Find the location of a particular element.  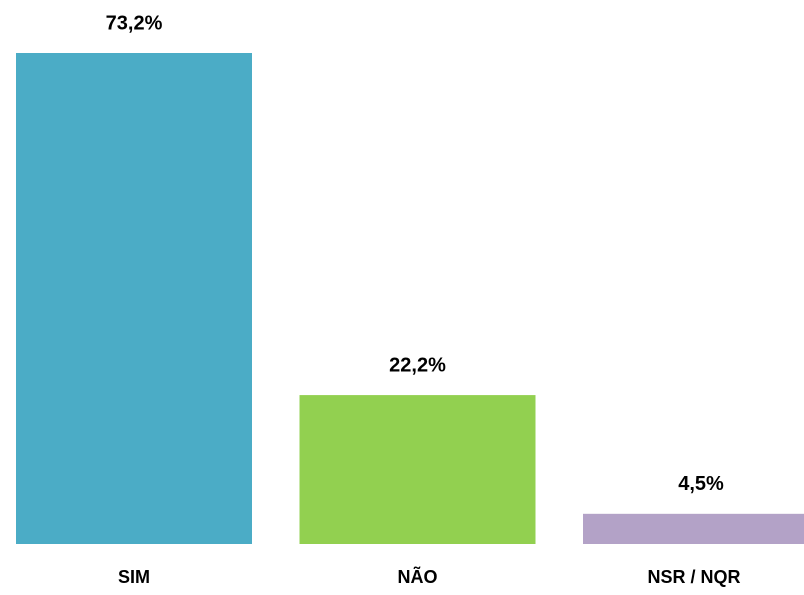

value-label: 4,5% is located at coordinates (701, 484).